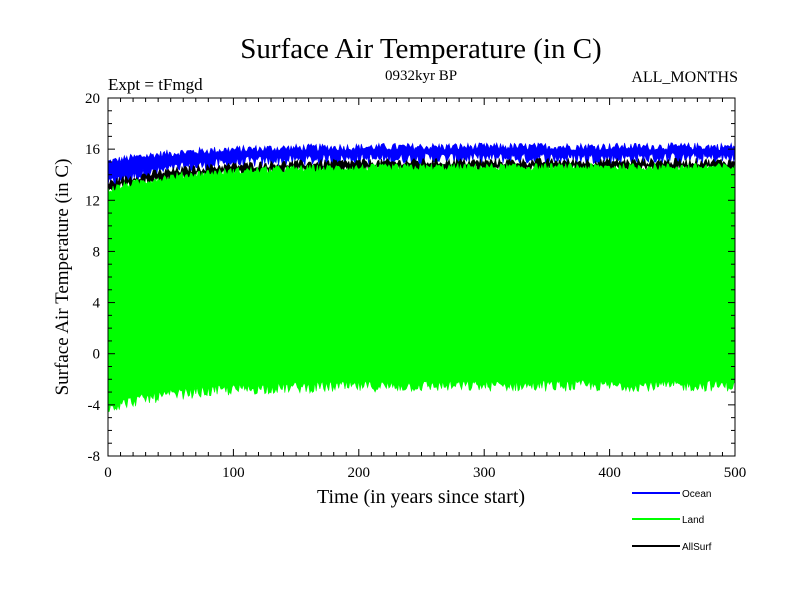  What do you see at coordinates (735, 473) in the screenshot?
I see `x-tick-label: 500` at bounding box center [735, 473].